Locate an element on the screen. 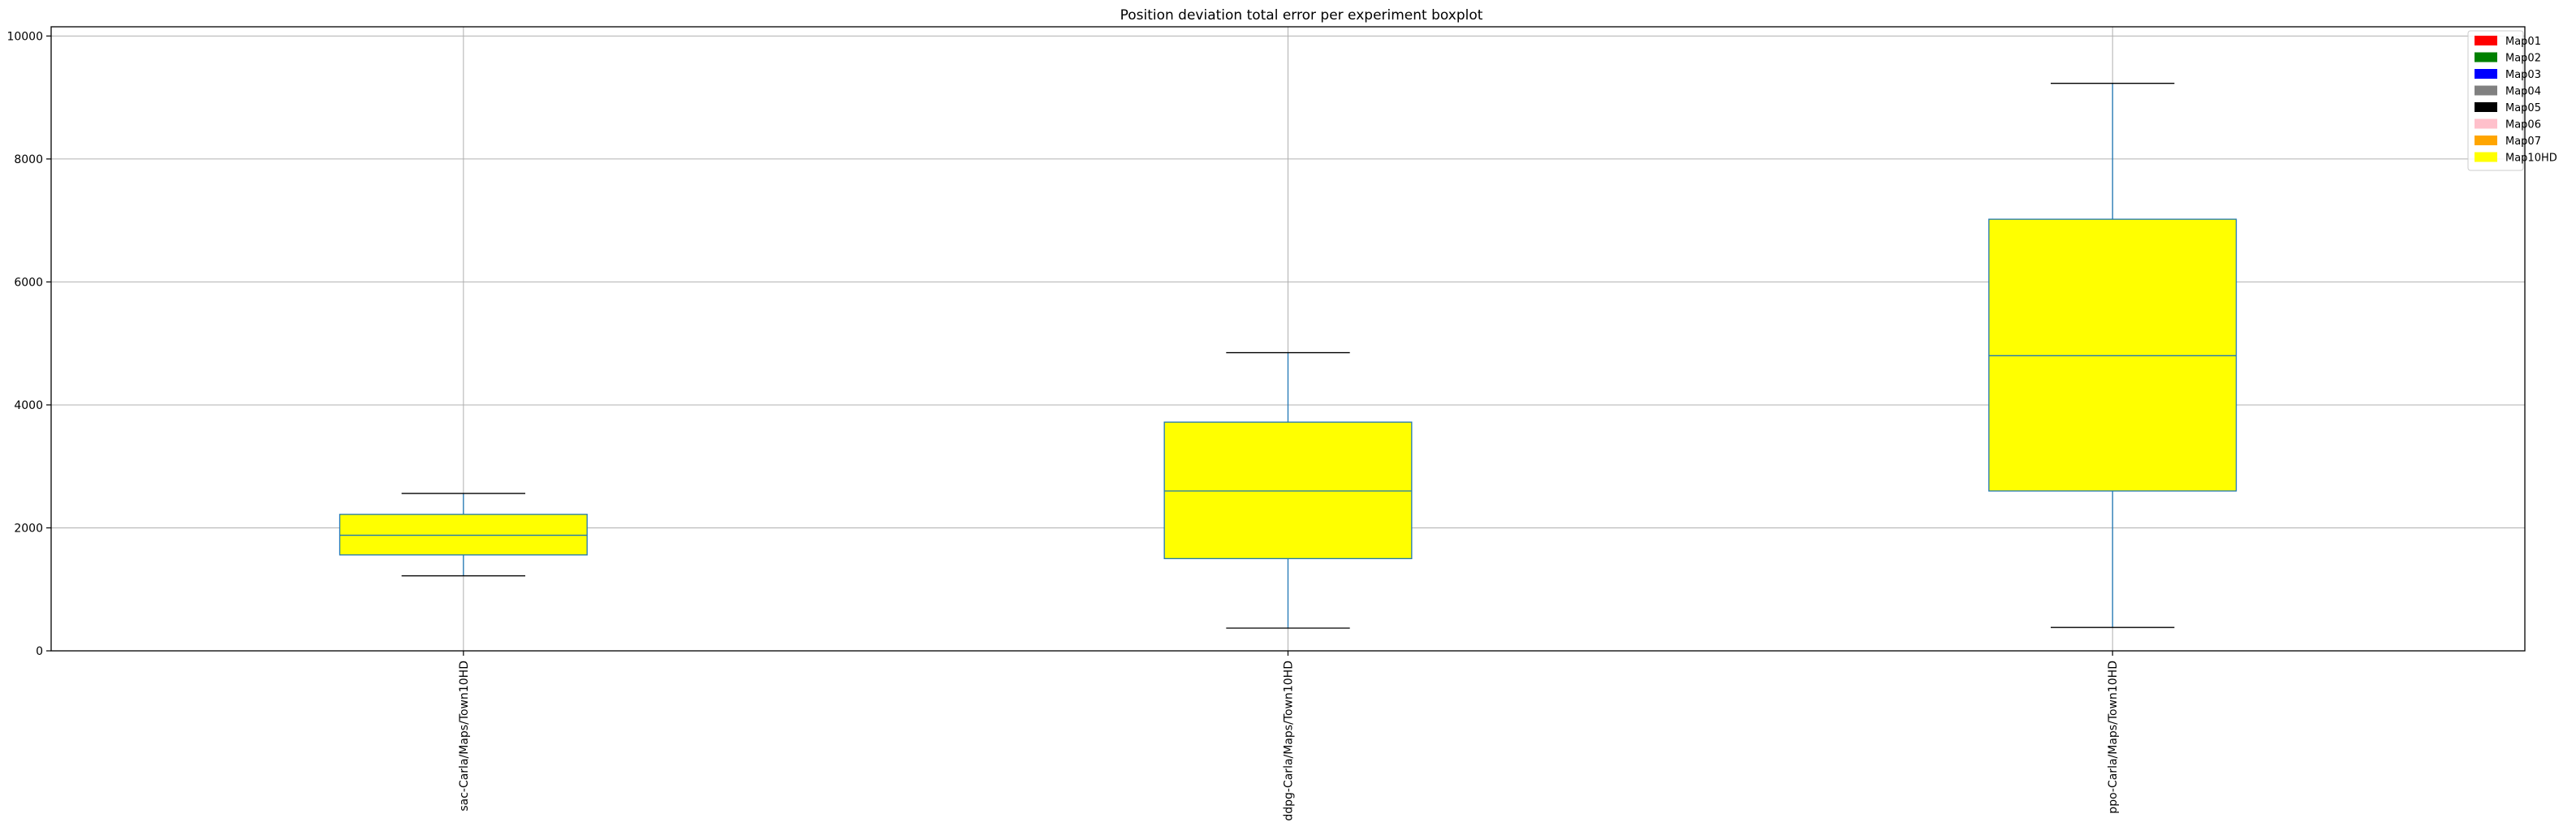 The width and height of the screenshot is (2576, 831). legend-item: Map03 is located at coordinates (2508, 75).